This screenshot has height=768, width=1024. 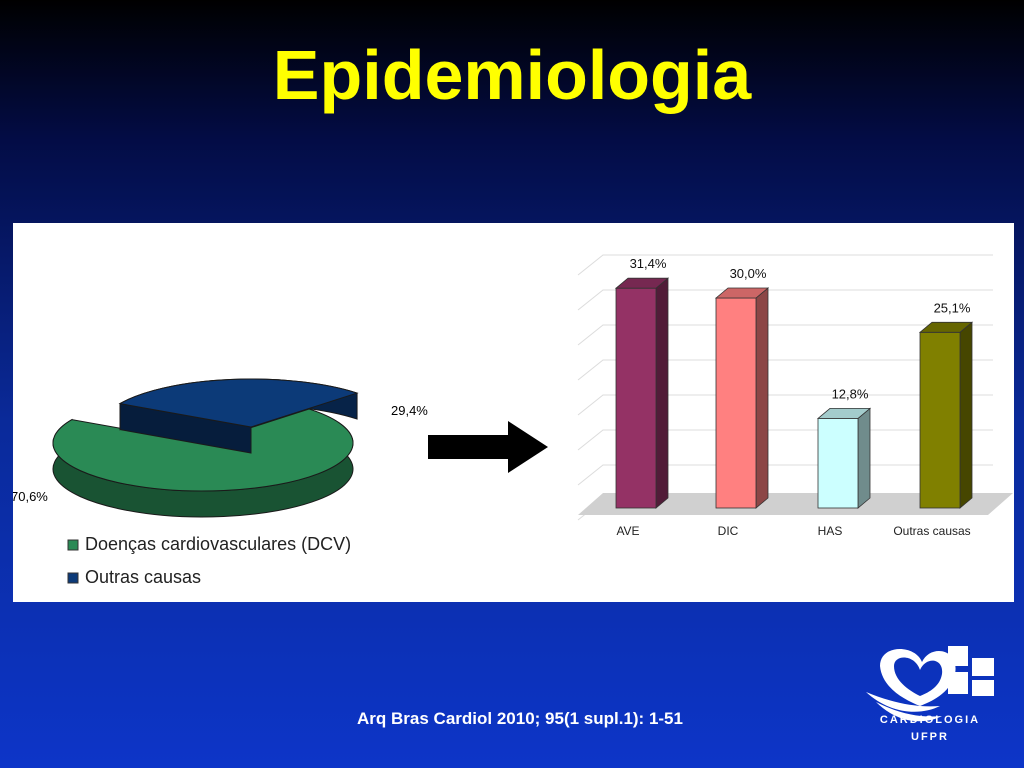 I want to click on bar-value-label-3: 25,1%, so click(x=952, y=307).